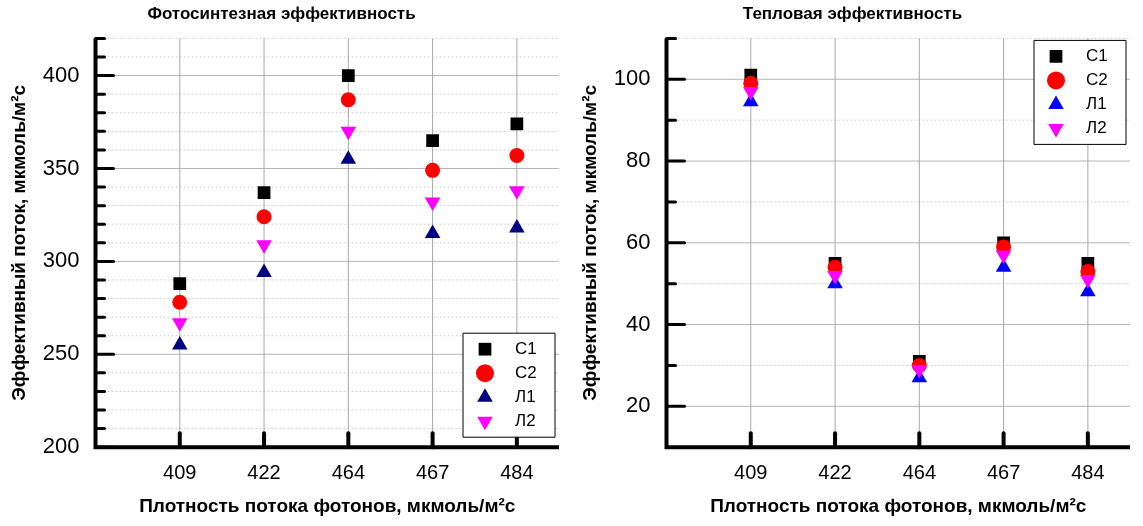 Image resolution: width=1143 pixels, height=526 pixels. Describe the element at coordinates (638, 405) in the screenshot. I see `y-tick-label: 20` at that location.